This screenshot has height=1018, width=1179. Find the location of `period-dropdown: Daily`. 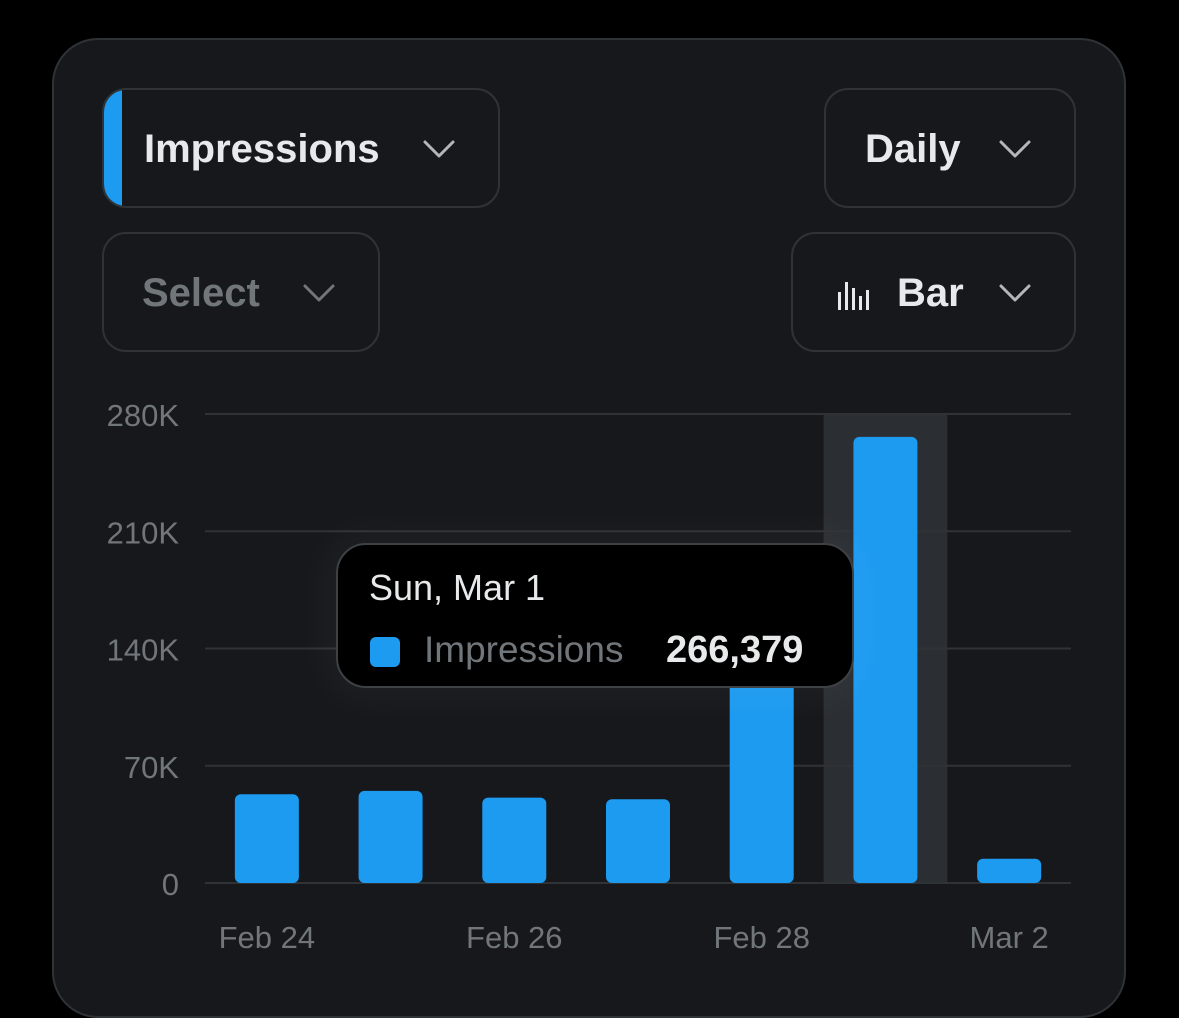

period-dropdown: Daily is located at coordinates (950, 148).